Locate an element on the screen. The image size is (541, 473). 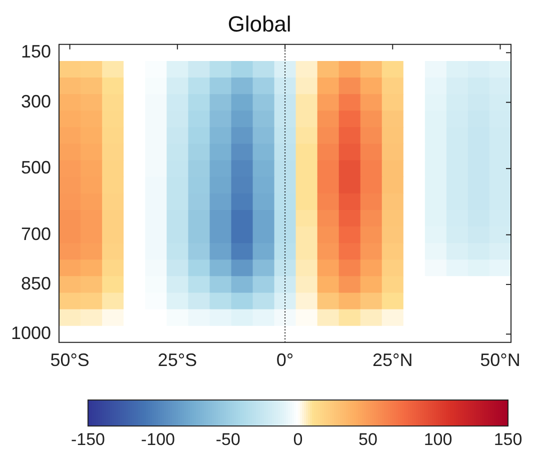
x-tick-label: 50°S is located at coordinates (70, 360).